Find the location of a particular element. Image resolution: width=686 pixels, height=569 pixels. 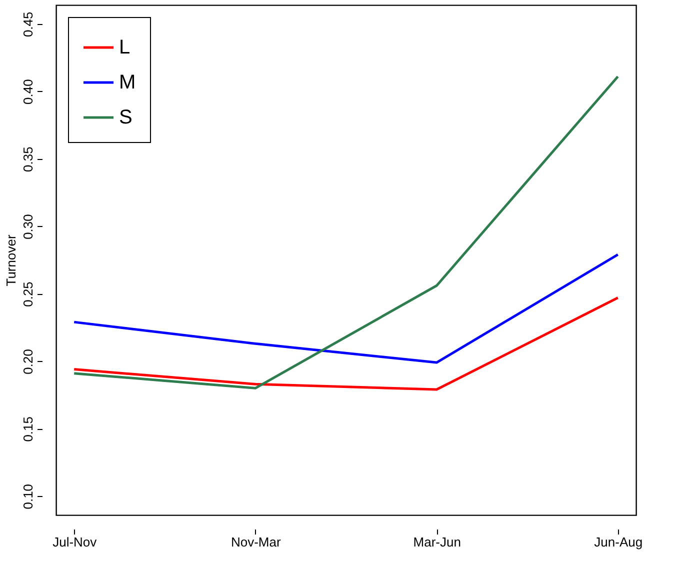

x-tick-label: Mar-Jun is located at coordinates (437, 542).